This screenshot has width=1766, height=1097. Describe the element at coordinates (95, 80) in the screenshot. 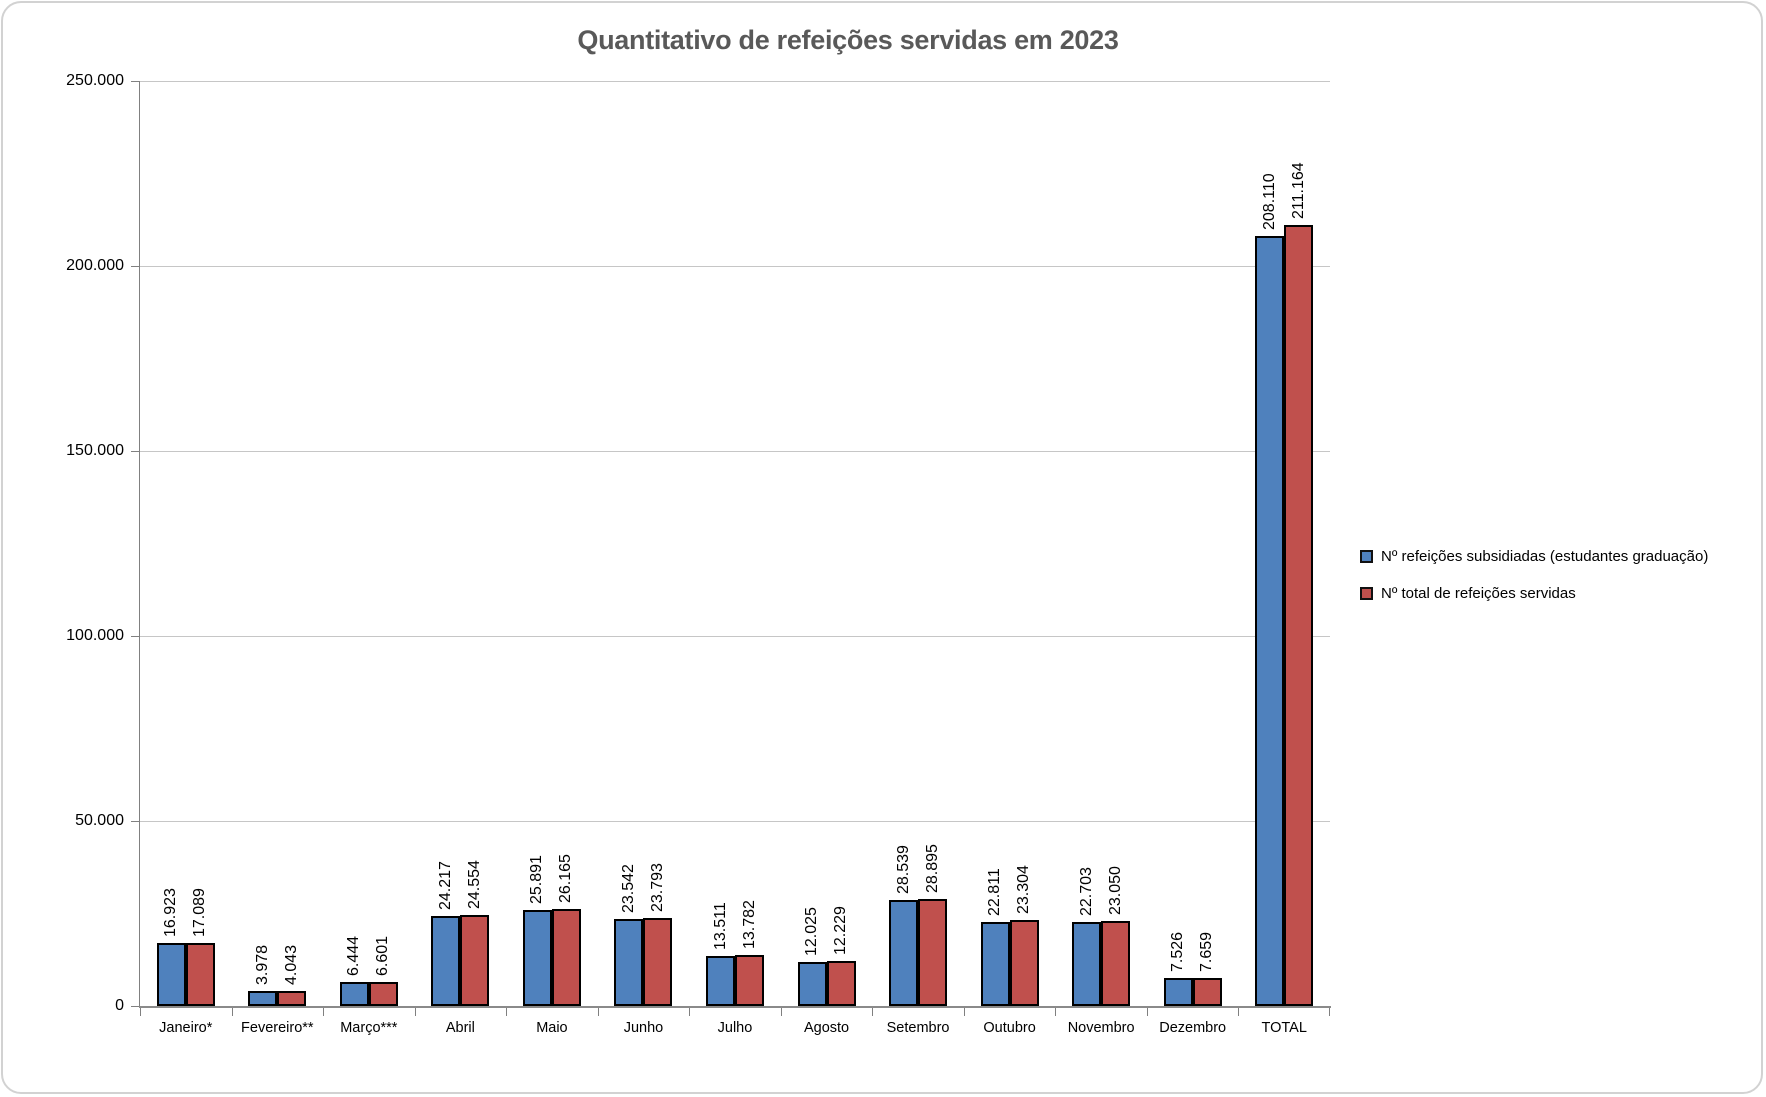

I see `y-axis-tick-label: 250.000` at that location.